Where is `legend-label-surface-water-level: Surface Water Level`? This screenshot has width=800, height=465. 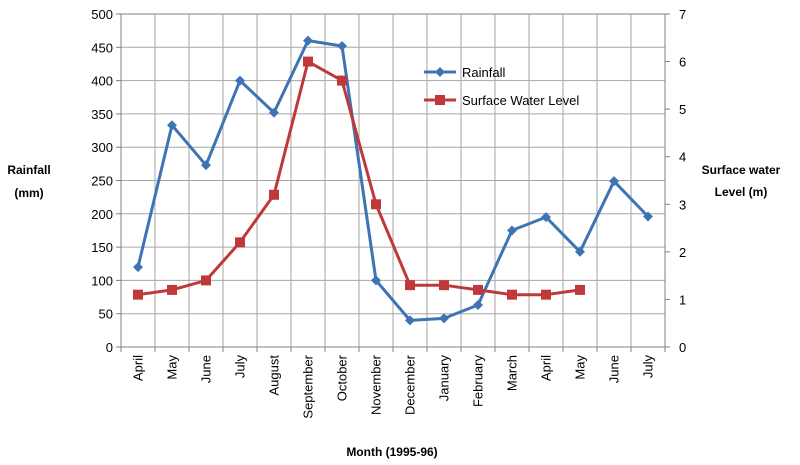 legend-label-surface-water-level: Surface Water Level is located at coordinates (520, 100).